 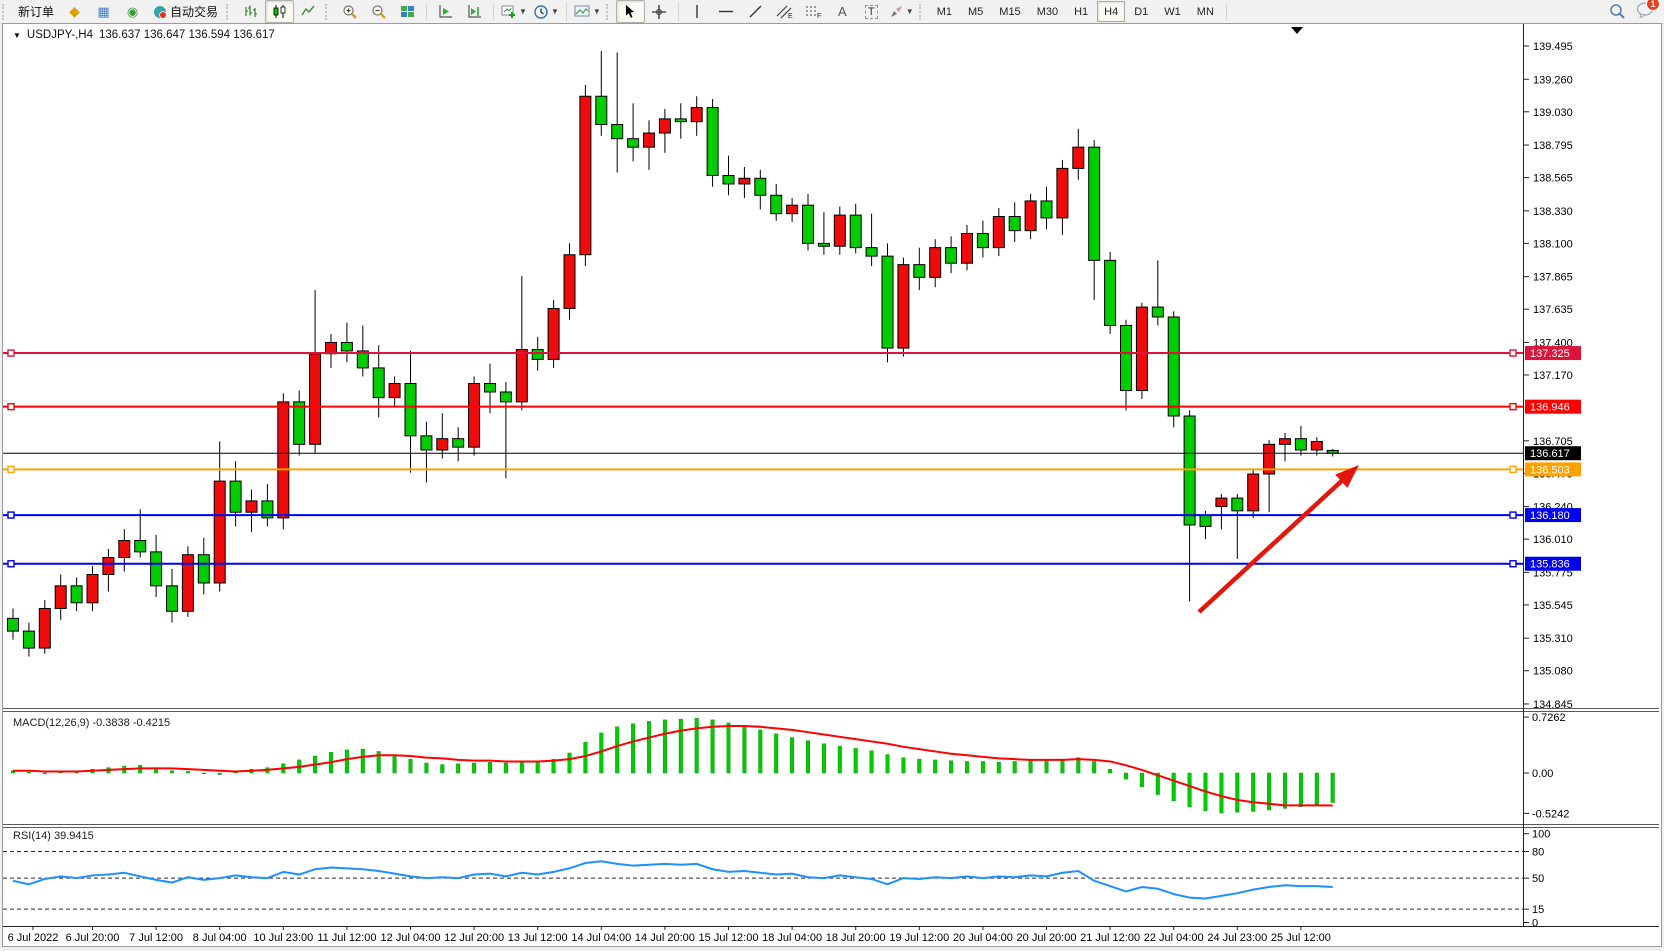 I want to click on trendline-button, so click(x=755, y=11).